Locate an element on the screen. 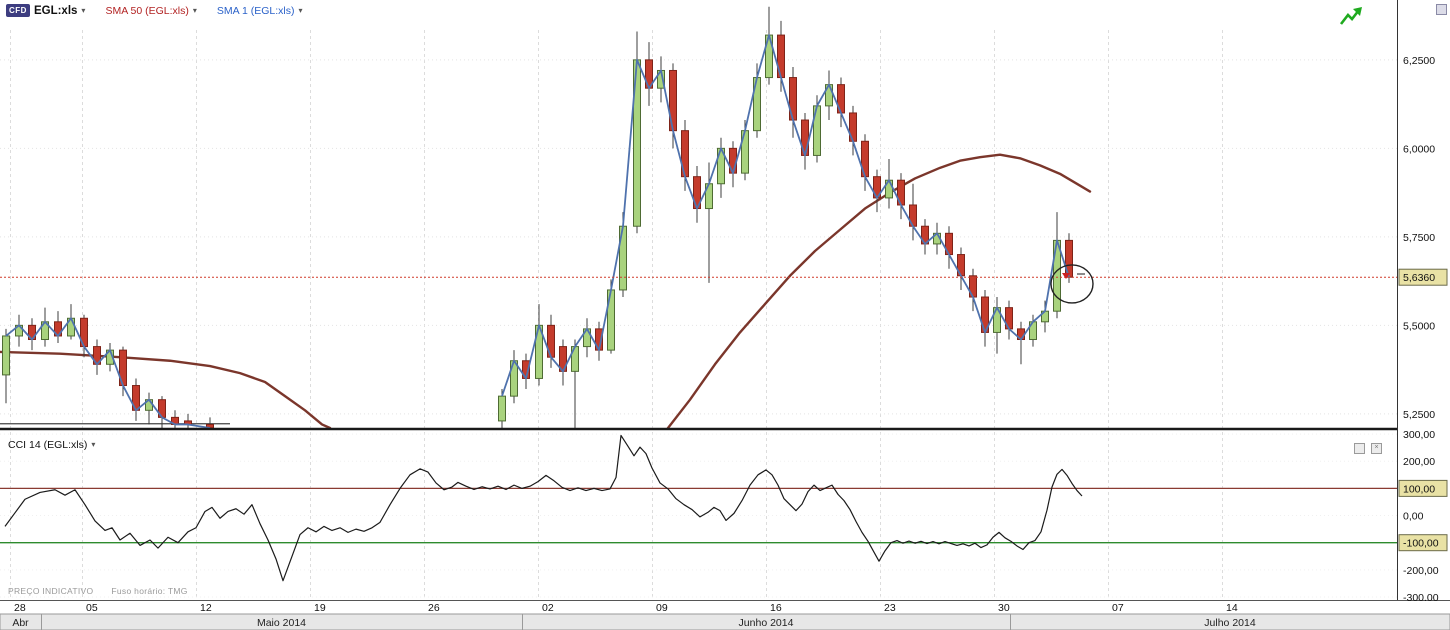 This screenshot has width=1450, height=630. date-tick-label: 07 is located at coordinates (1118, 608).